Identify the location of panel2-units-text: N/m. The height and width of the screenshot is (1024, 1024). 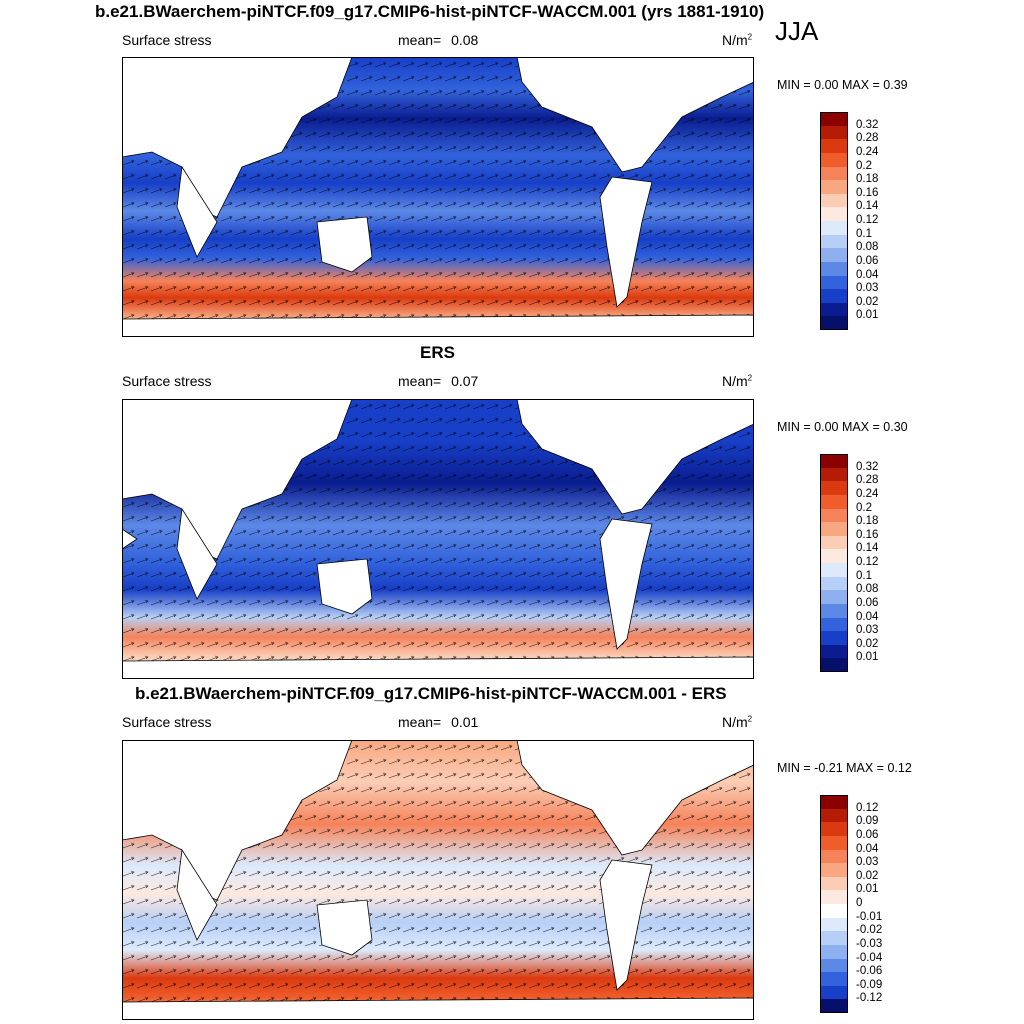
(735, 381).